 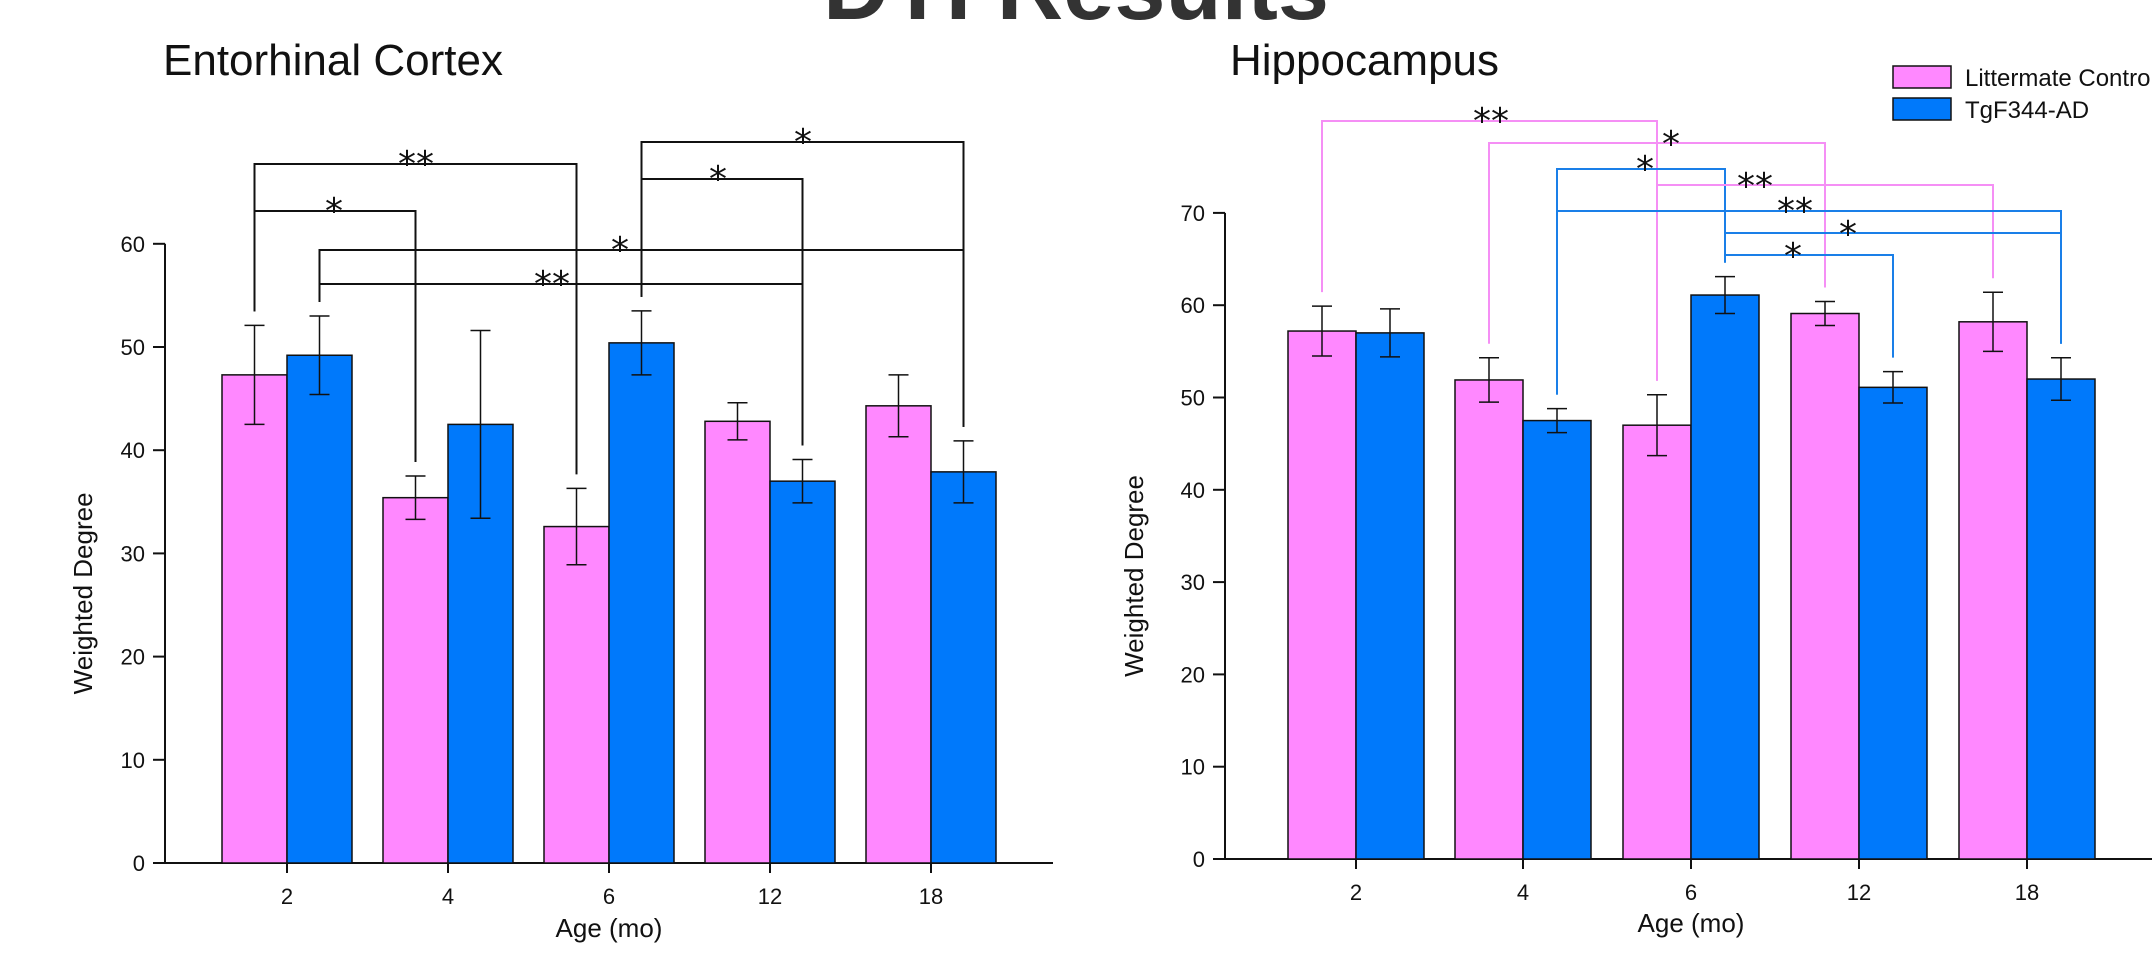 I want to click on ec-x-tick-label: 12, so click(x=770, y=896).